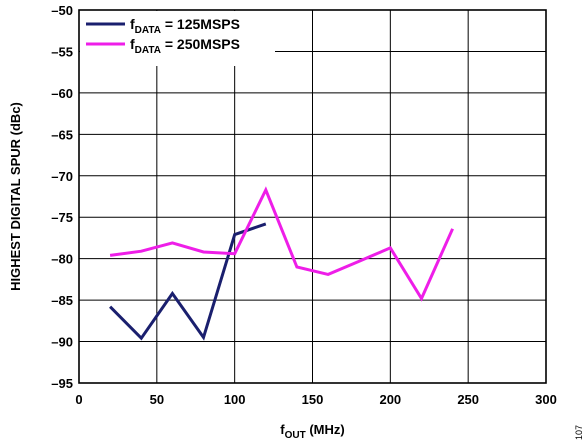 Image resolution: width=587 pixels, height=444 pixels. Describe the element at coordinates (62, 300) in the screenshot. I see `y-tick-label: –85` at that location.